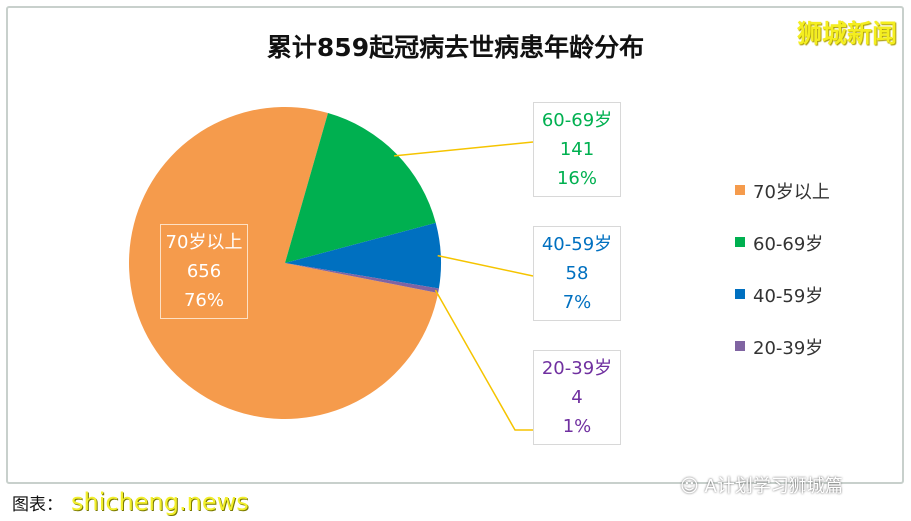  Describe the element at coordinates (782, 204) in the screenshot. I see `legend-item: 70岁以上` at that location.